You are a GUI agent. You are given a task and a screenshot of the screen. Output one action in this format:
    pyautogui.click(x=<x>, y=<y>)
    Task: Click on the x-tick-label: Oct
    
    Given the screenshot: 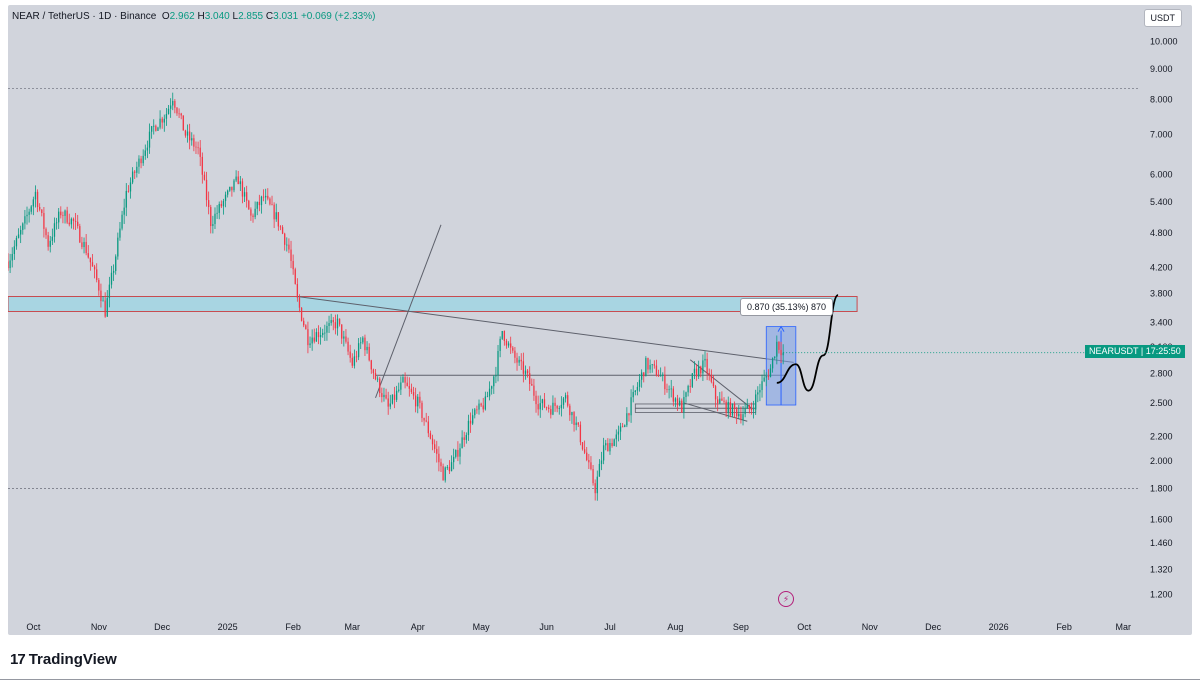 What is the action you would take?
    pyautogui.click(x=804, y=627)
    